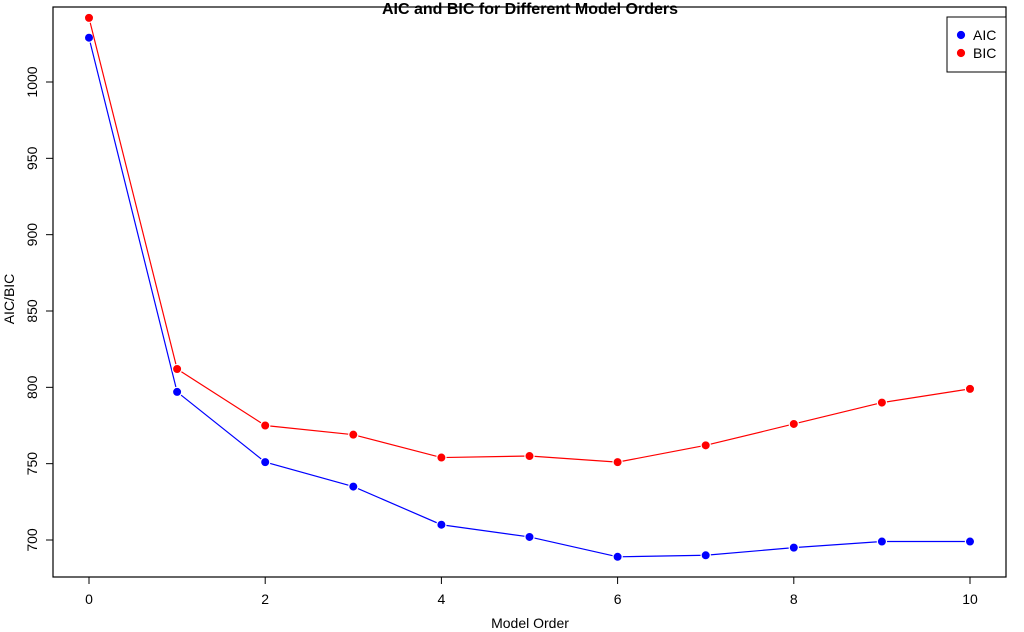  I want to click on y-axis: 700 750 800 850 900 950 1000, so click(39, 309).